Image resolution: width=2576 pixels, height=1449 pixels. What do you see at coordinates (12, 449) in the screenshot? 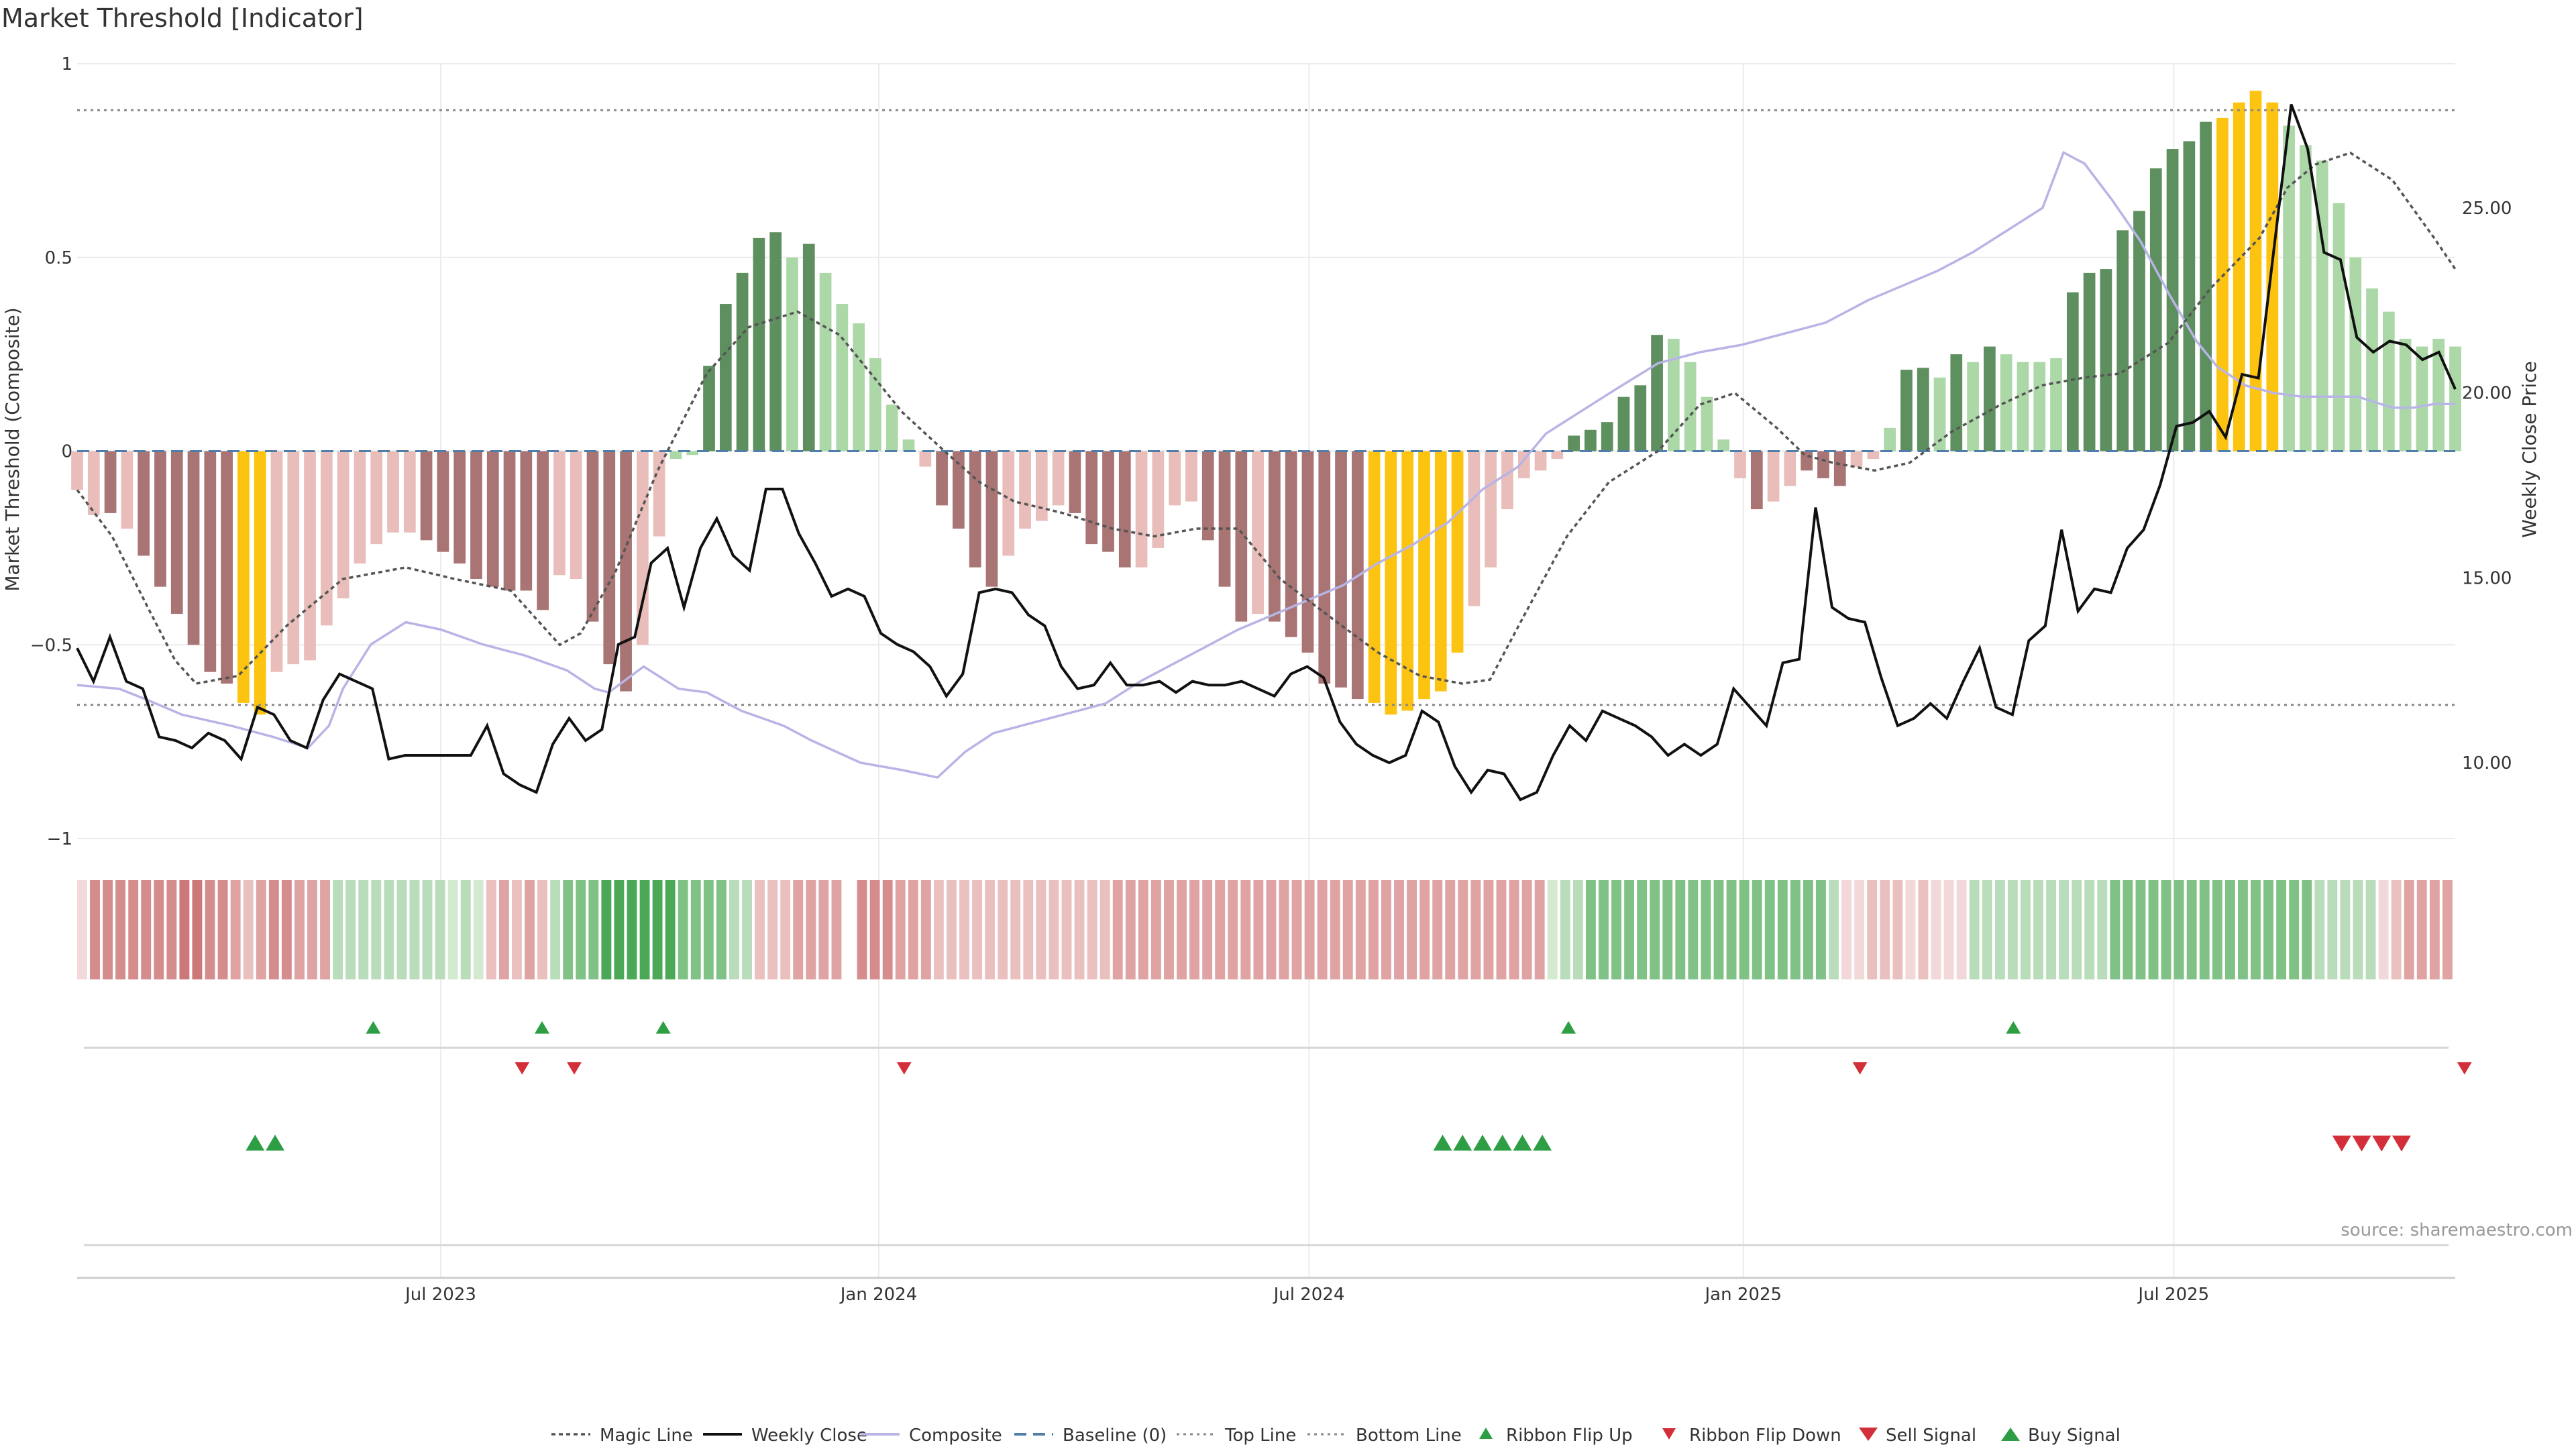
I see `y-axis-label-left: Market Threshold (Composite)` at bounding box center [12, 449].